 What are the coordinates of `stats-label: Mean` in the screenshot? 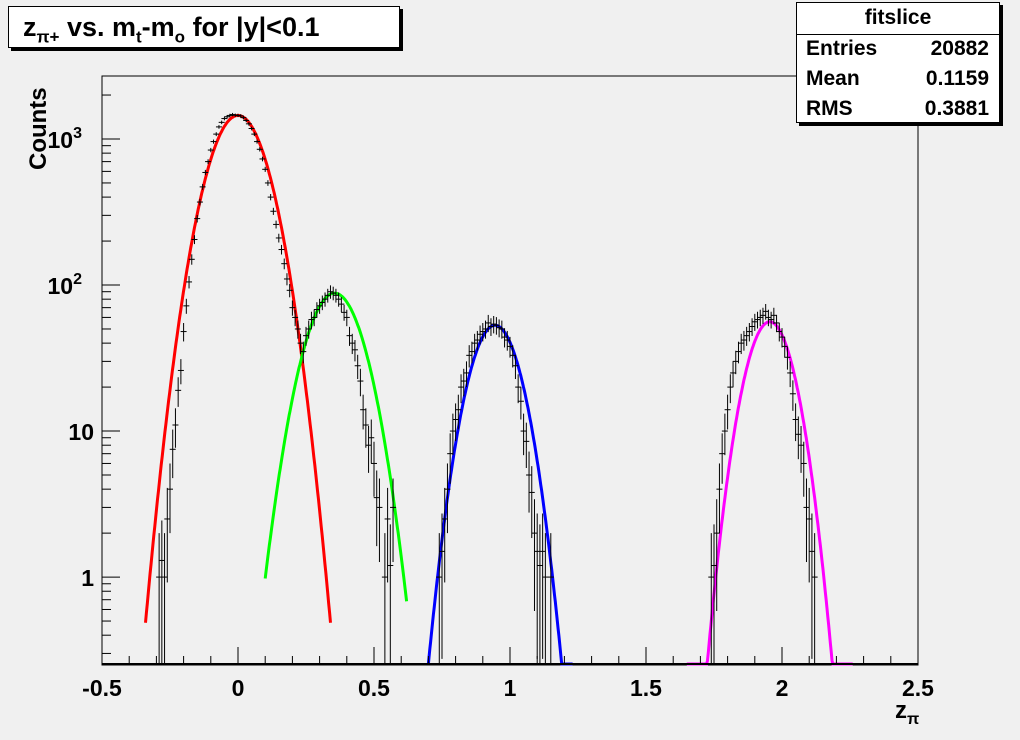 It's located at (833, 78).